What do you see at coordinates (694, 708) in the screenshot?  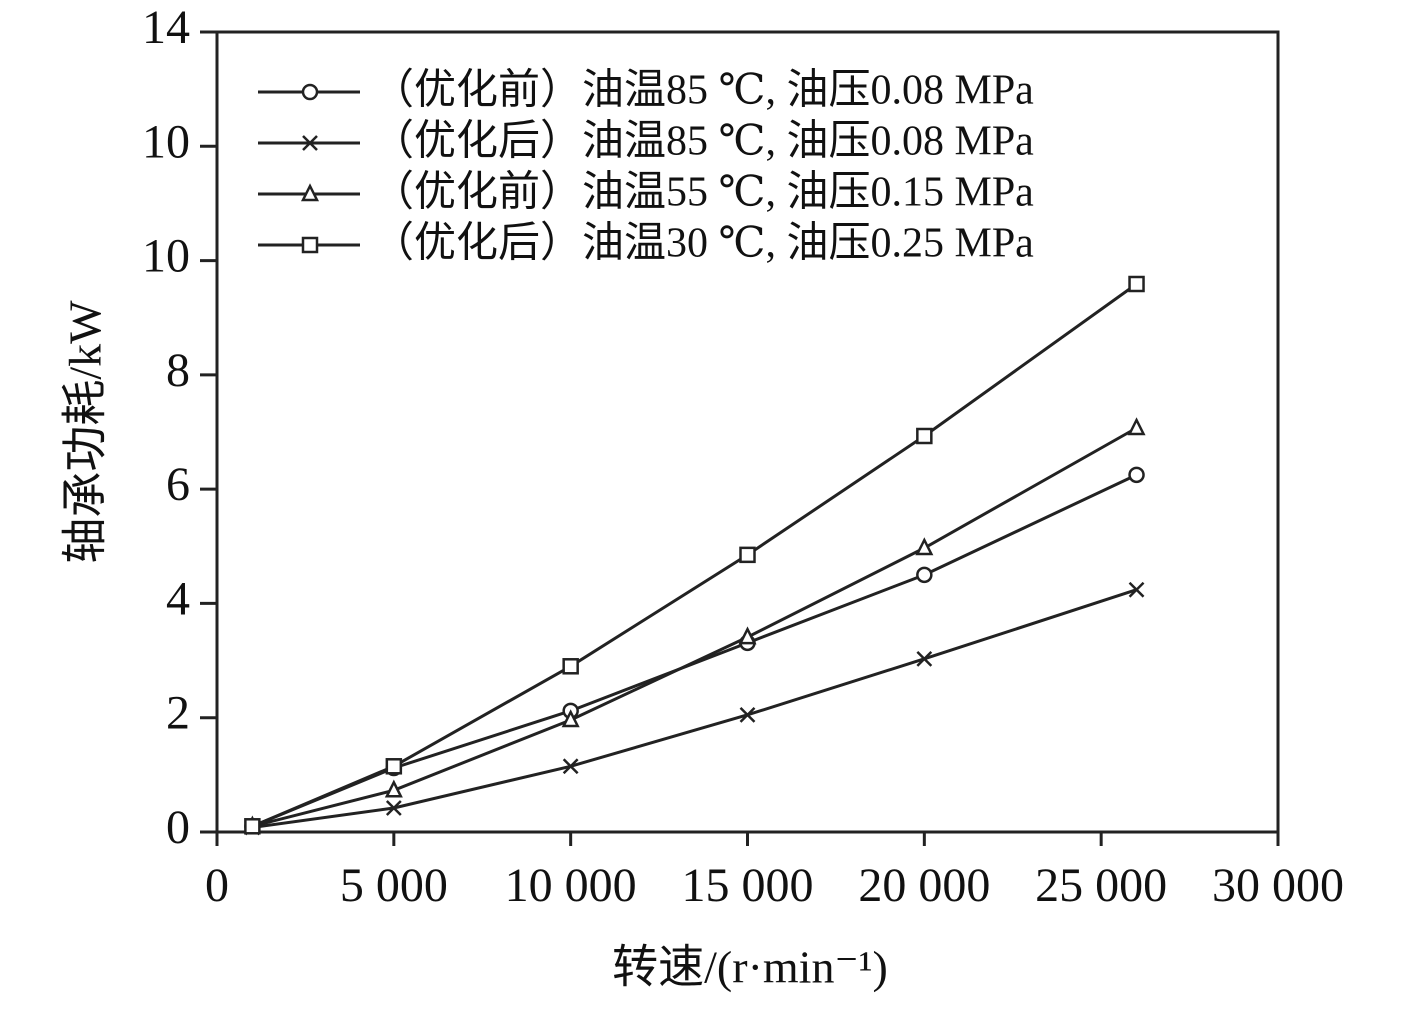 I see `series-line` at bounding box center [694, 708].